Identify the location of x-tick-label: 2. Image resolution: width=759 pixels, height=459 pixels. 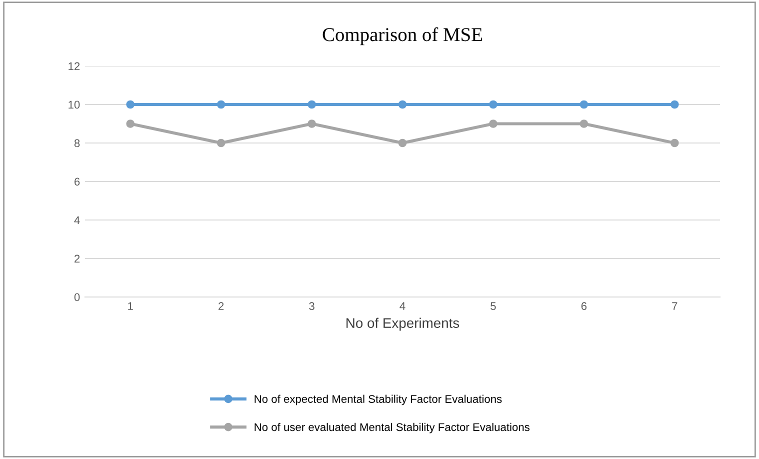
(221, 306).